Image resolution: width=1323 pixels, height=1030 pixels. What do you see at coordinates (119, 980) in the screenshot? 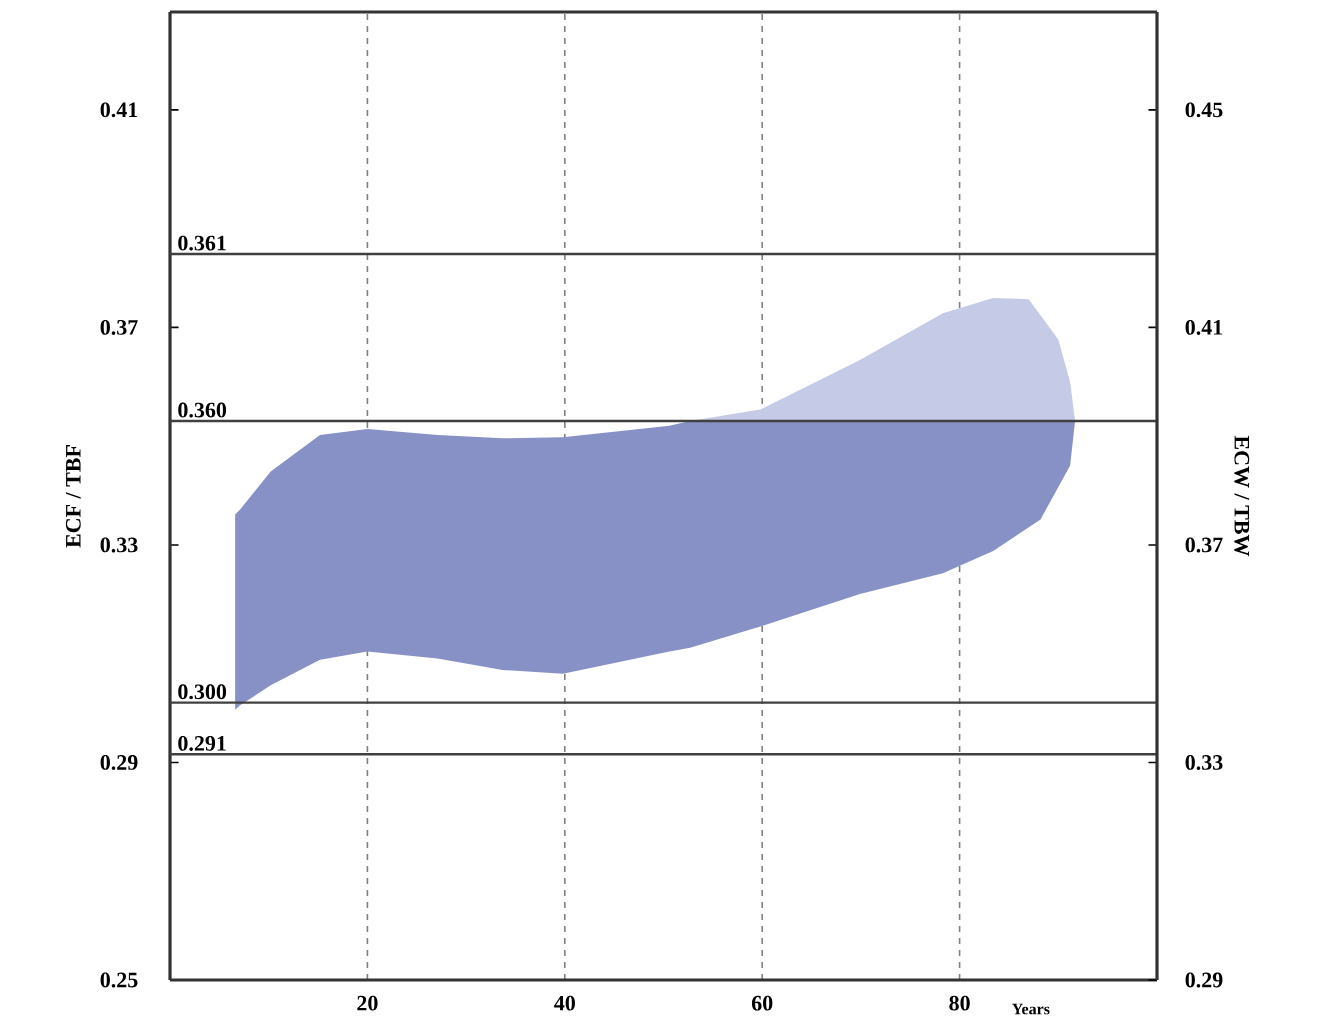
I see `y-tick-label: 0.25` at bounding box center [119, 980].